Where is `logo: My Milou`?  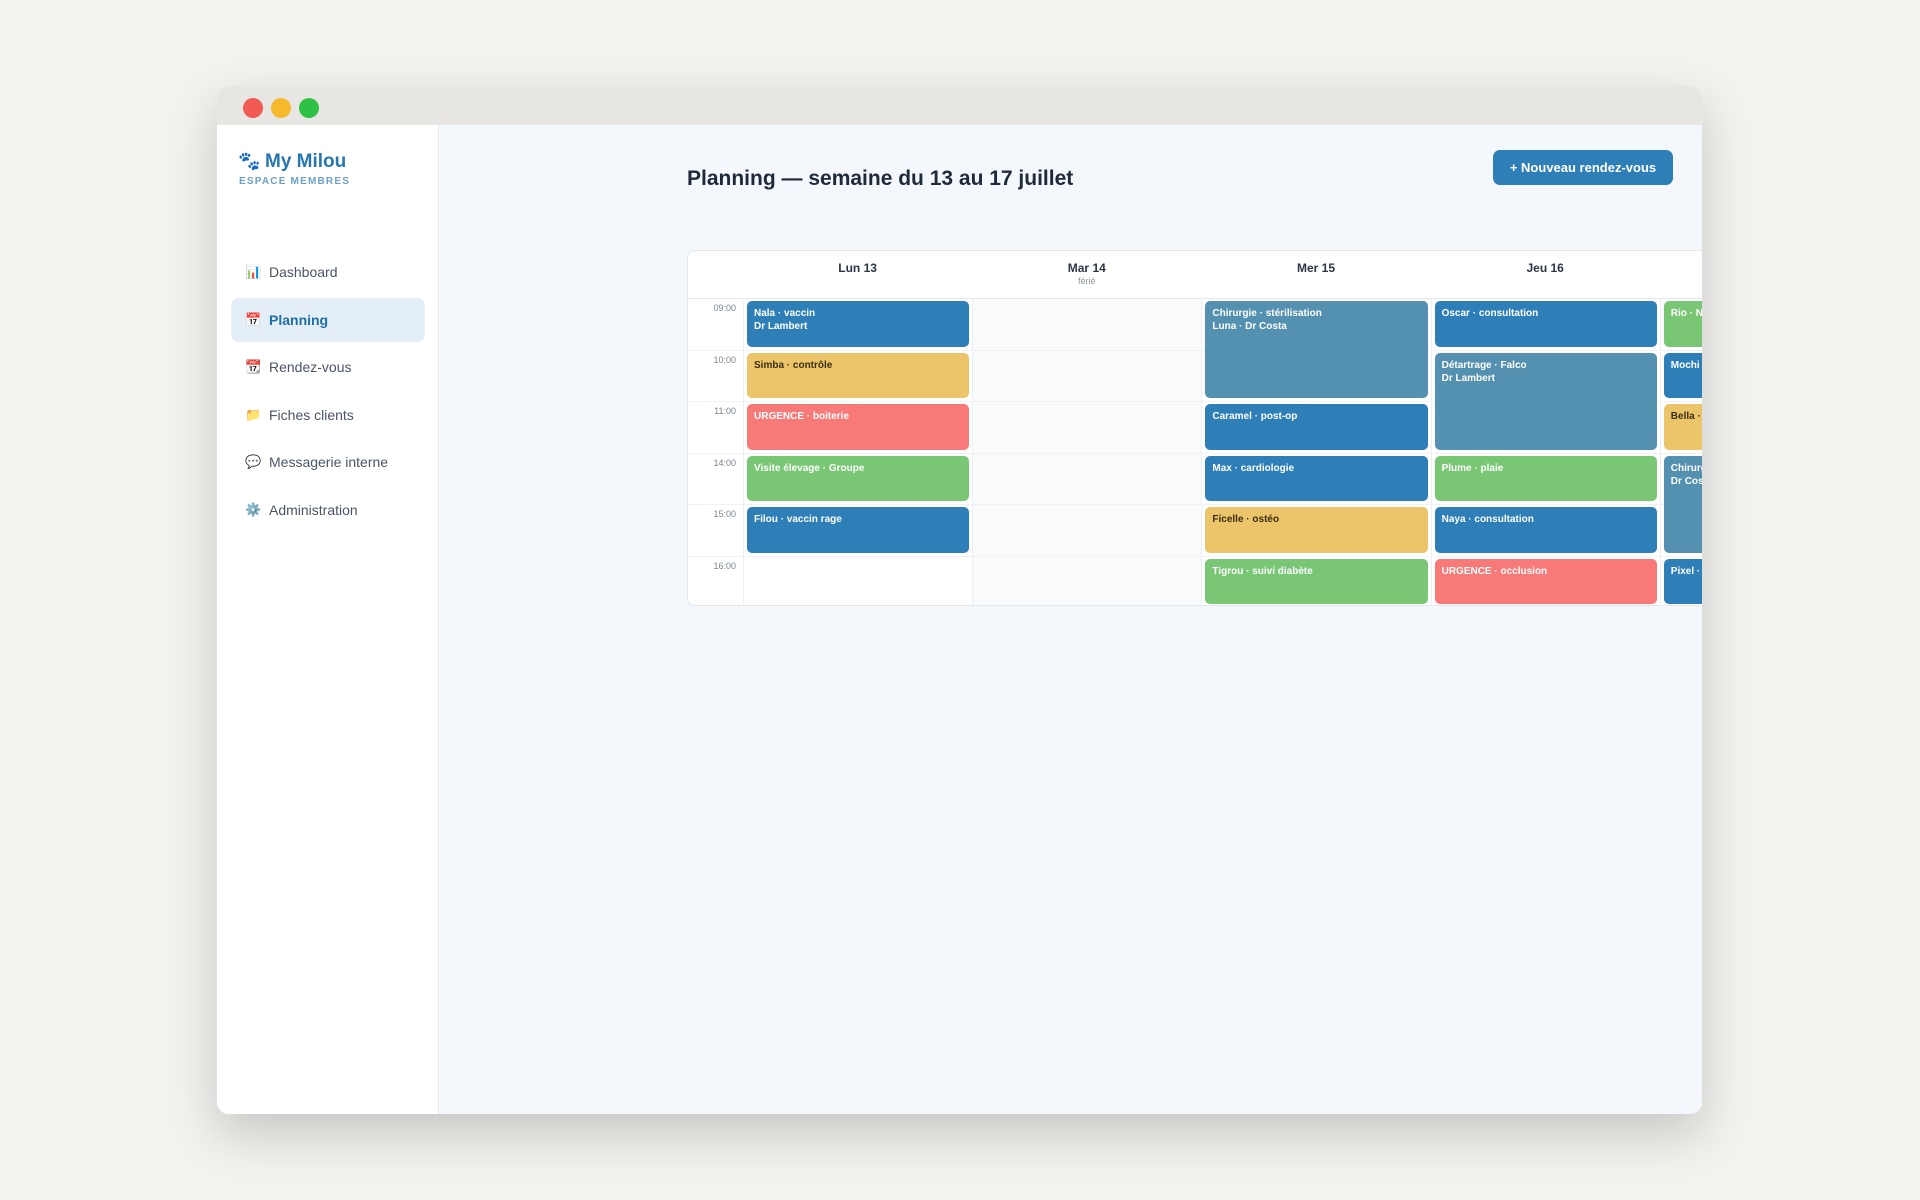
logo: My Milou is located at coordinates (306, 161).